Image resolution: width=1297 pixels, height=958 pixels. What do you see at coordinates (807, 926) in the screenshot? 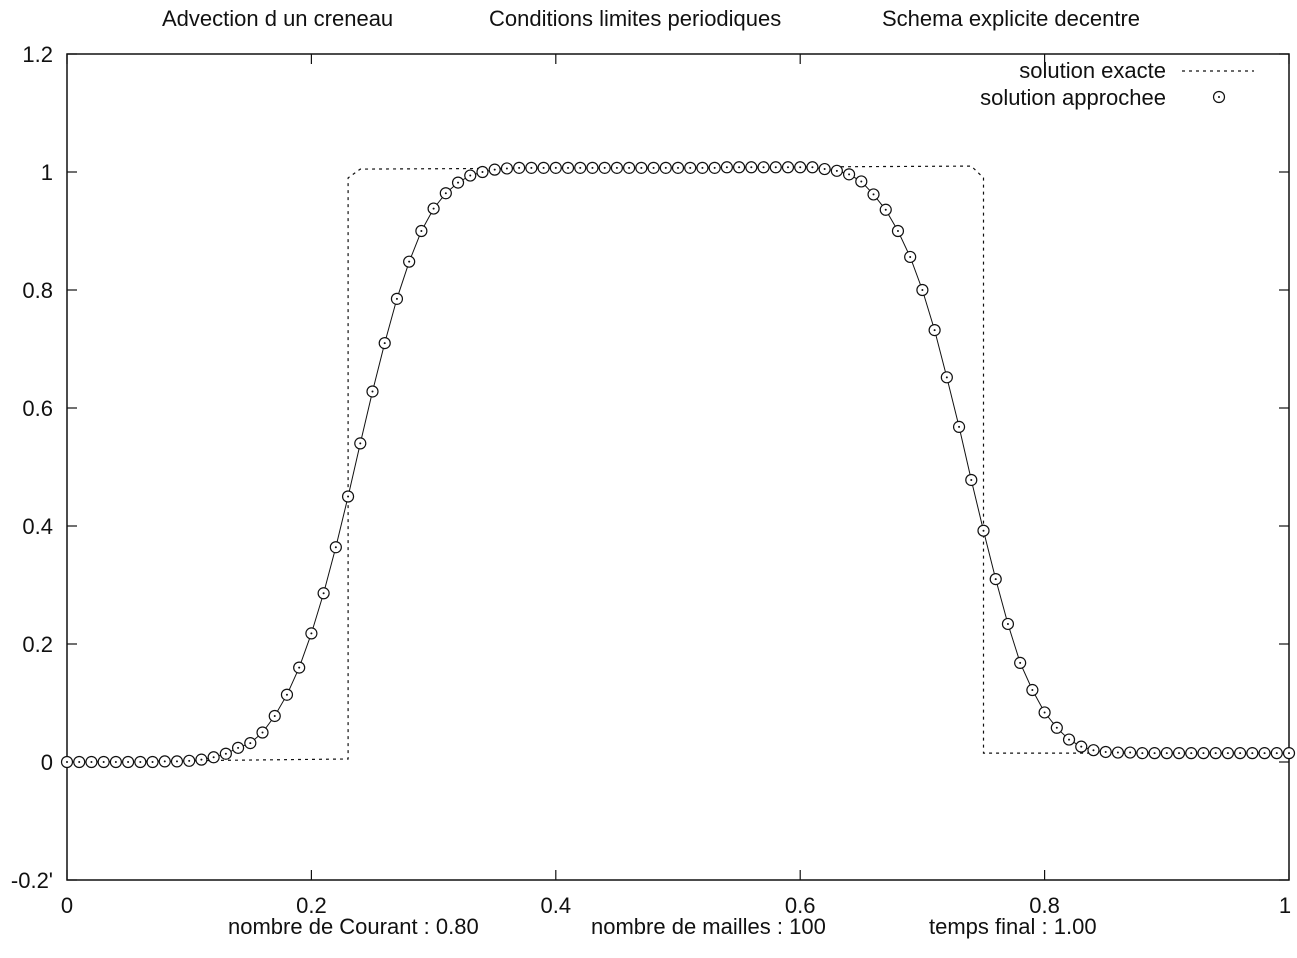
I see `mailles-value: 100` at bounding box center [807, 926].